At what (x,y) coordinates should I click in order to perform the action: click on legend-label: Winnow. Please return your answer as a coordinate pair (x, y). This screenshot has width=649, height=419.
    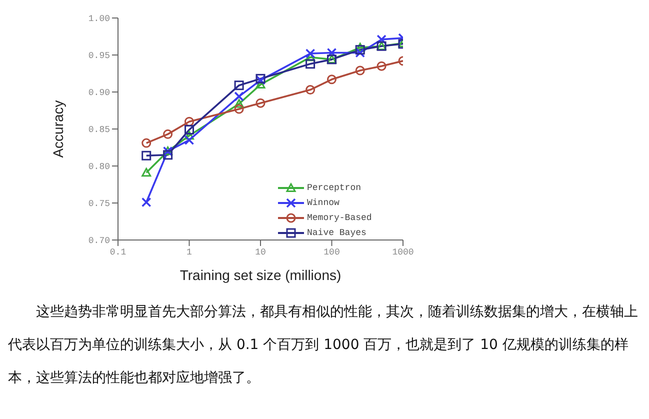
    Looking at the image, I should click on (323, 203).